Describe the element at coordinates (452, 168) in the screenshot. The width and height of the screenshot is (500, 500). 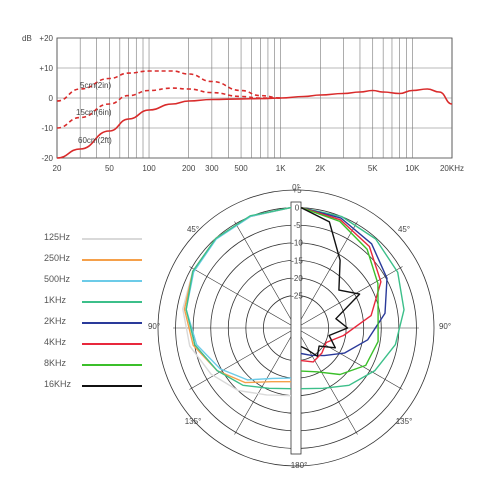
I see `x-tick-label: 20KHz` at that location.